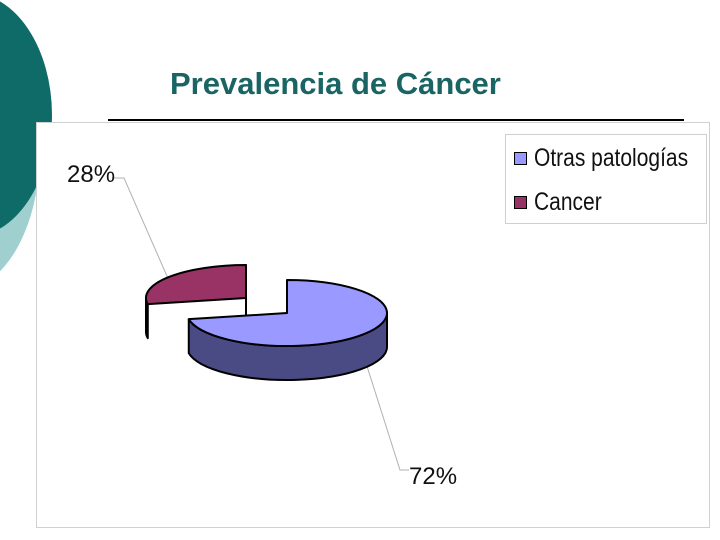 The width and height of the screenshot is (720, 540). I want to click on legend-label-cancer: Cancer, so click(568, 201).